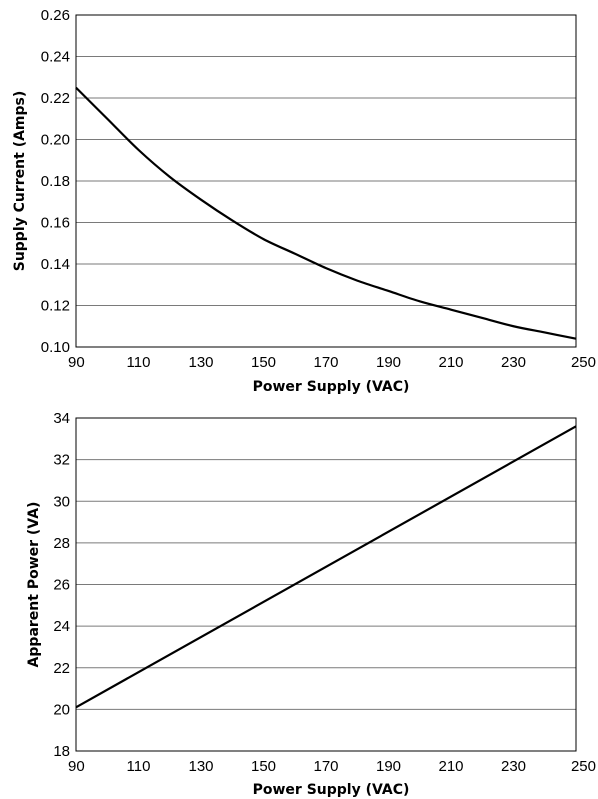  Describe the element at coordinates (55, 98) in the screenshot. I see `y-tick-label: 0.22` at that location.